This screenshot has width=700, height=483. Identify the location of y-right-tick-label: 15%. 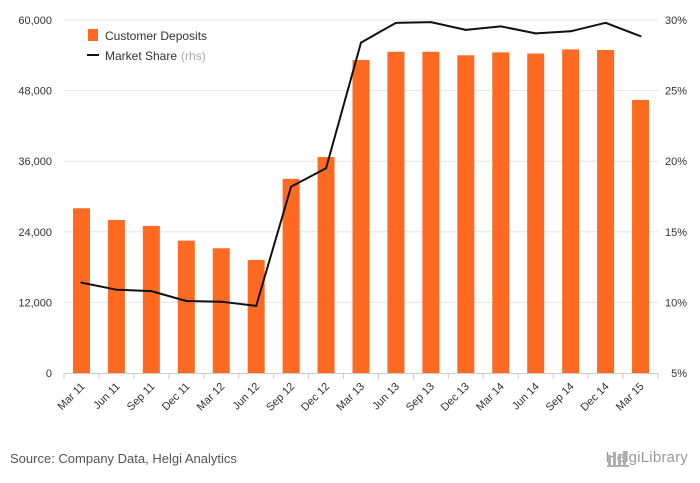
(676, 233).